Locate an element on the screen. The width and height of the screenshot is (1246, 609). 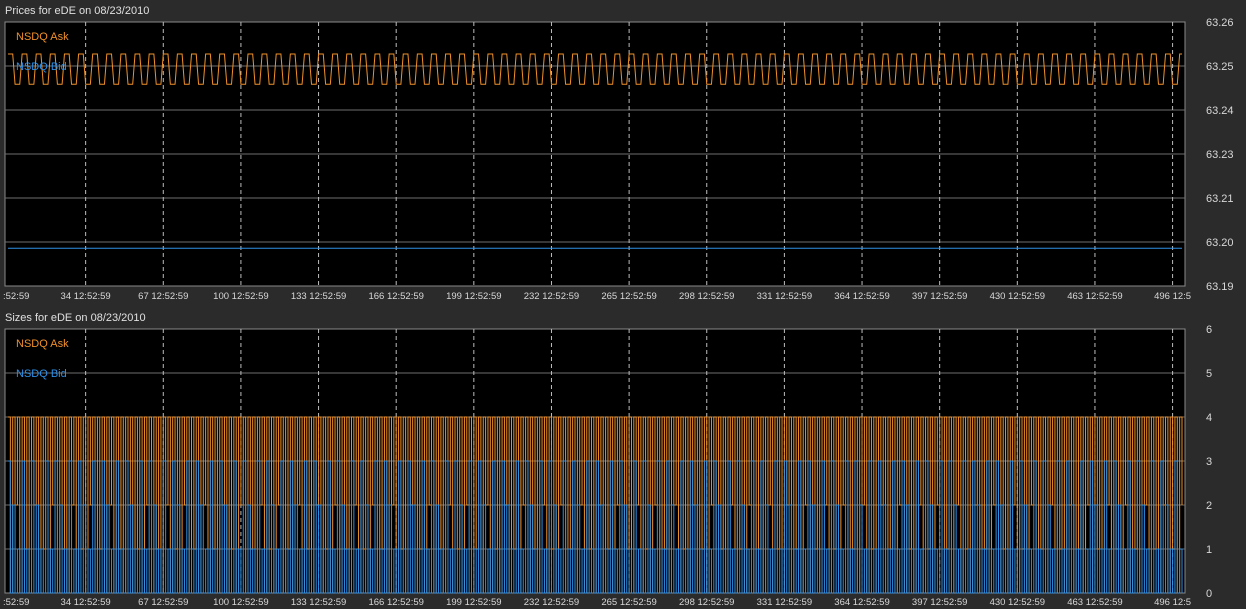
price-x-tick-label: 232 12:52:59 is located at coordinates (551, 296).